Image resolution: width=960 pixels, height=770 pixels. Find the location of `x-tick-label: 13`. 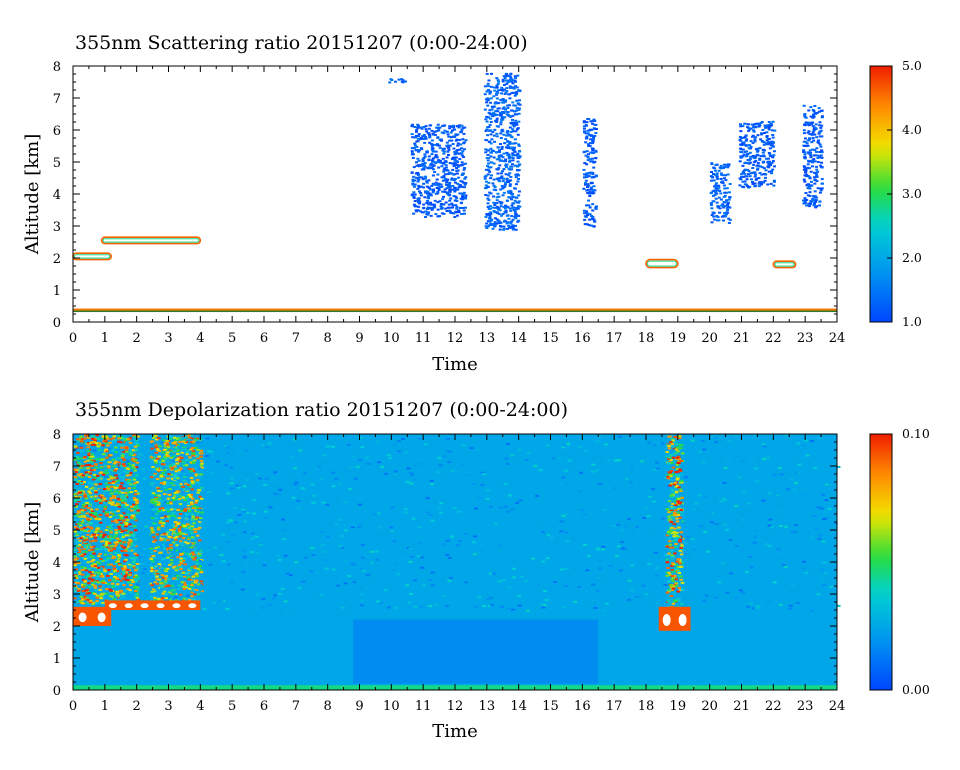

x-tick-label: 13 is located at coordinates (487, 338).